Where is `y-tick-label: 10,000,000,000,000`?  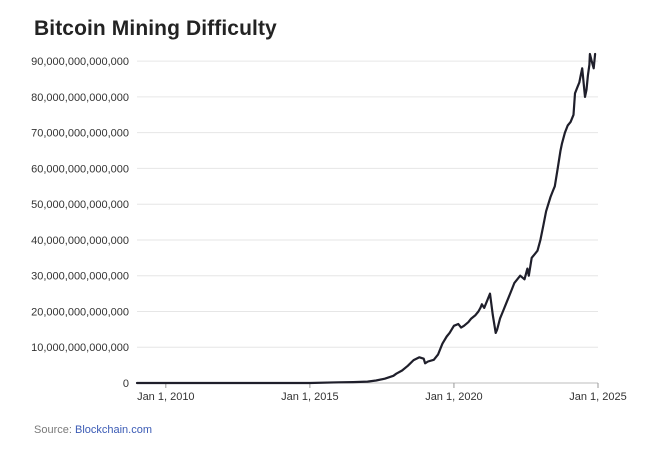 y-tick-label: 10,000,000,000,000 is located at coordinates (80, 348).